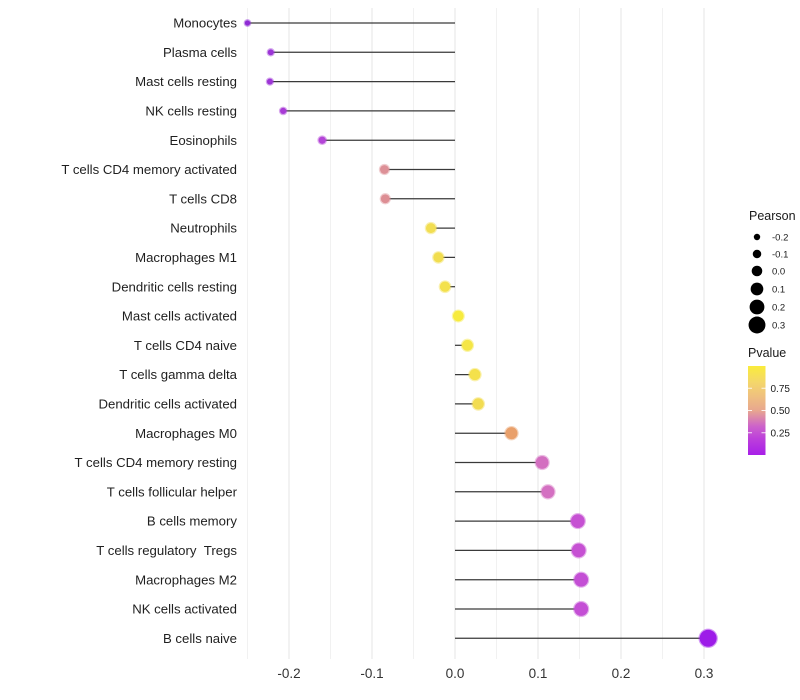 Image resolution: width=800 pixels, height=700 pixels. I want to click on y-axis-label: Plasma cells, so click(200, 52).